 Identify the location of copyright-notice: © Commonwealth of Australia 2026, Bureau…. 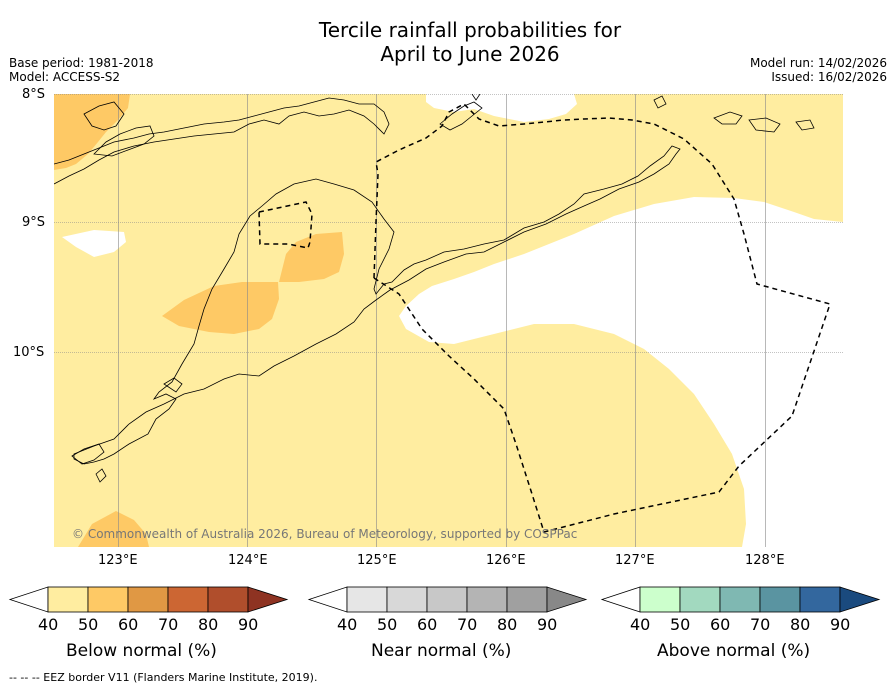
(324, 534).